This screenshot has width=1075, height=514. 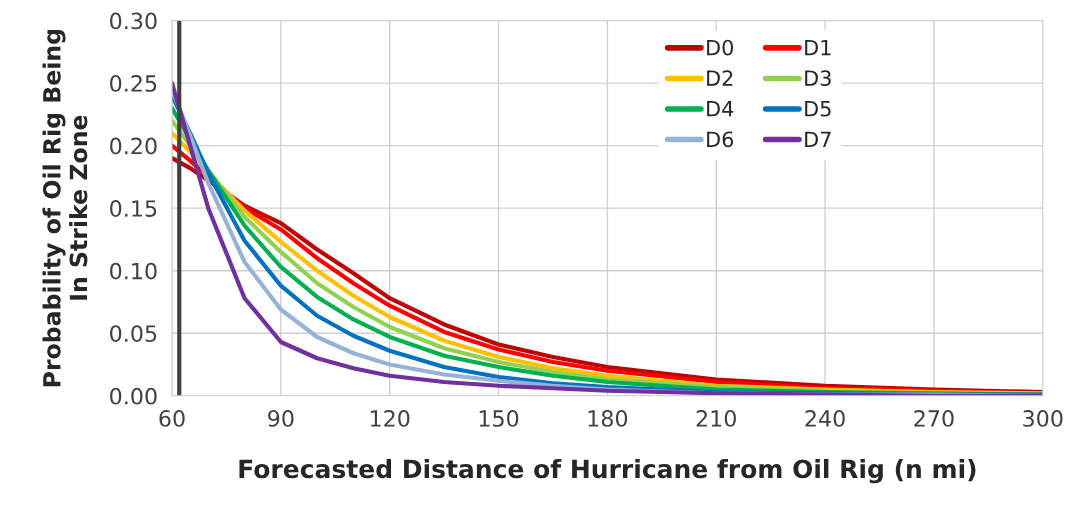 I want to click on x-tick-label: 120, so click(x=390, y=418).